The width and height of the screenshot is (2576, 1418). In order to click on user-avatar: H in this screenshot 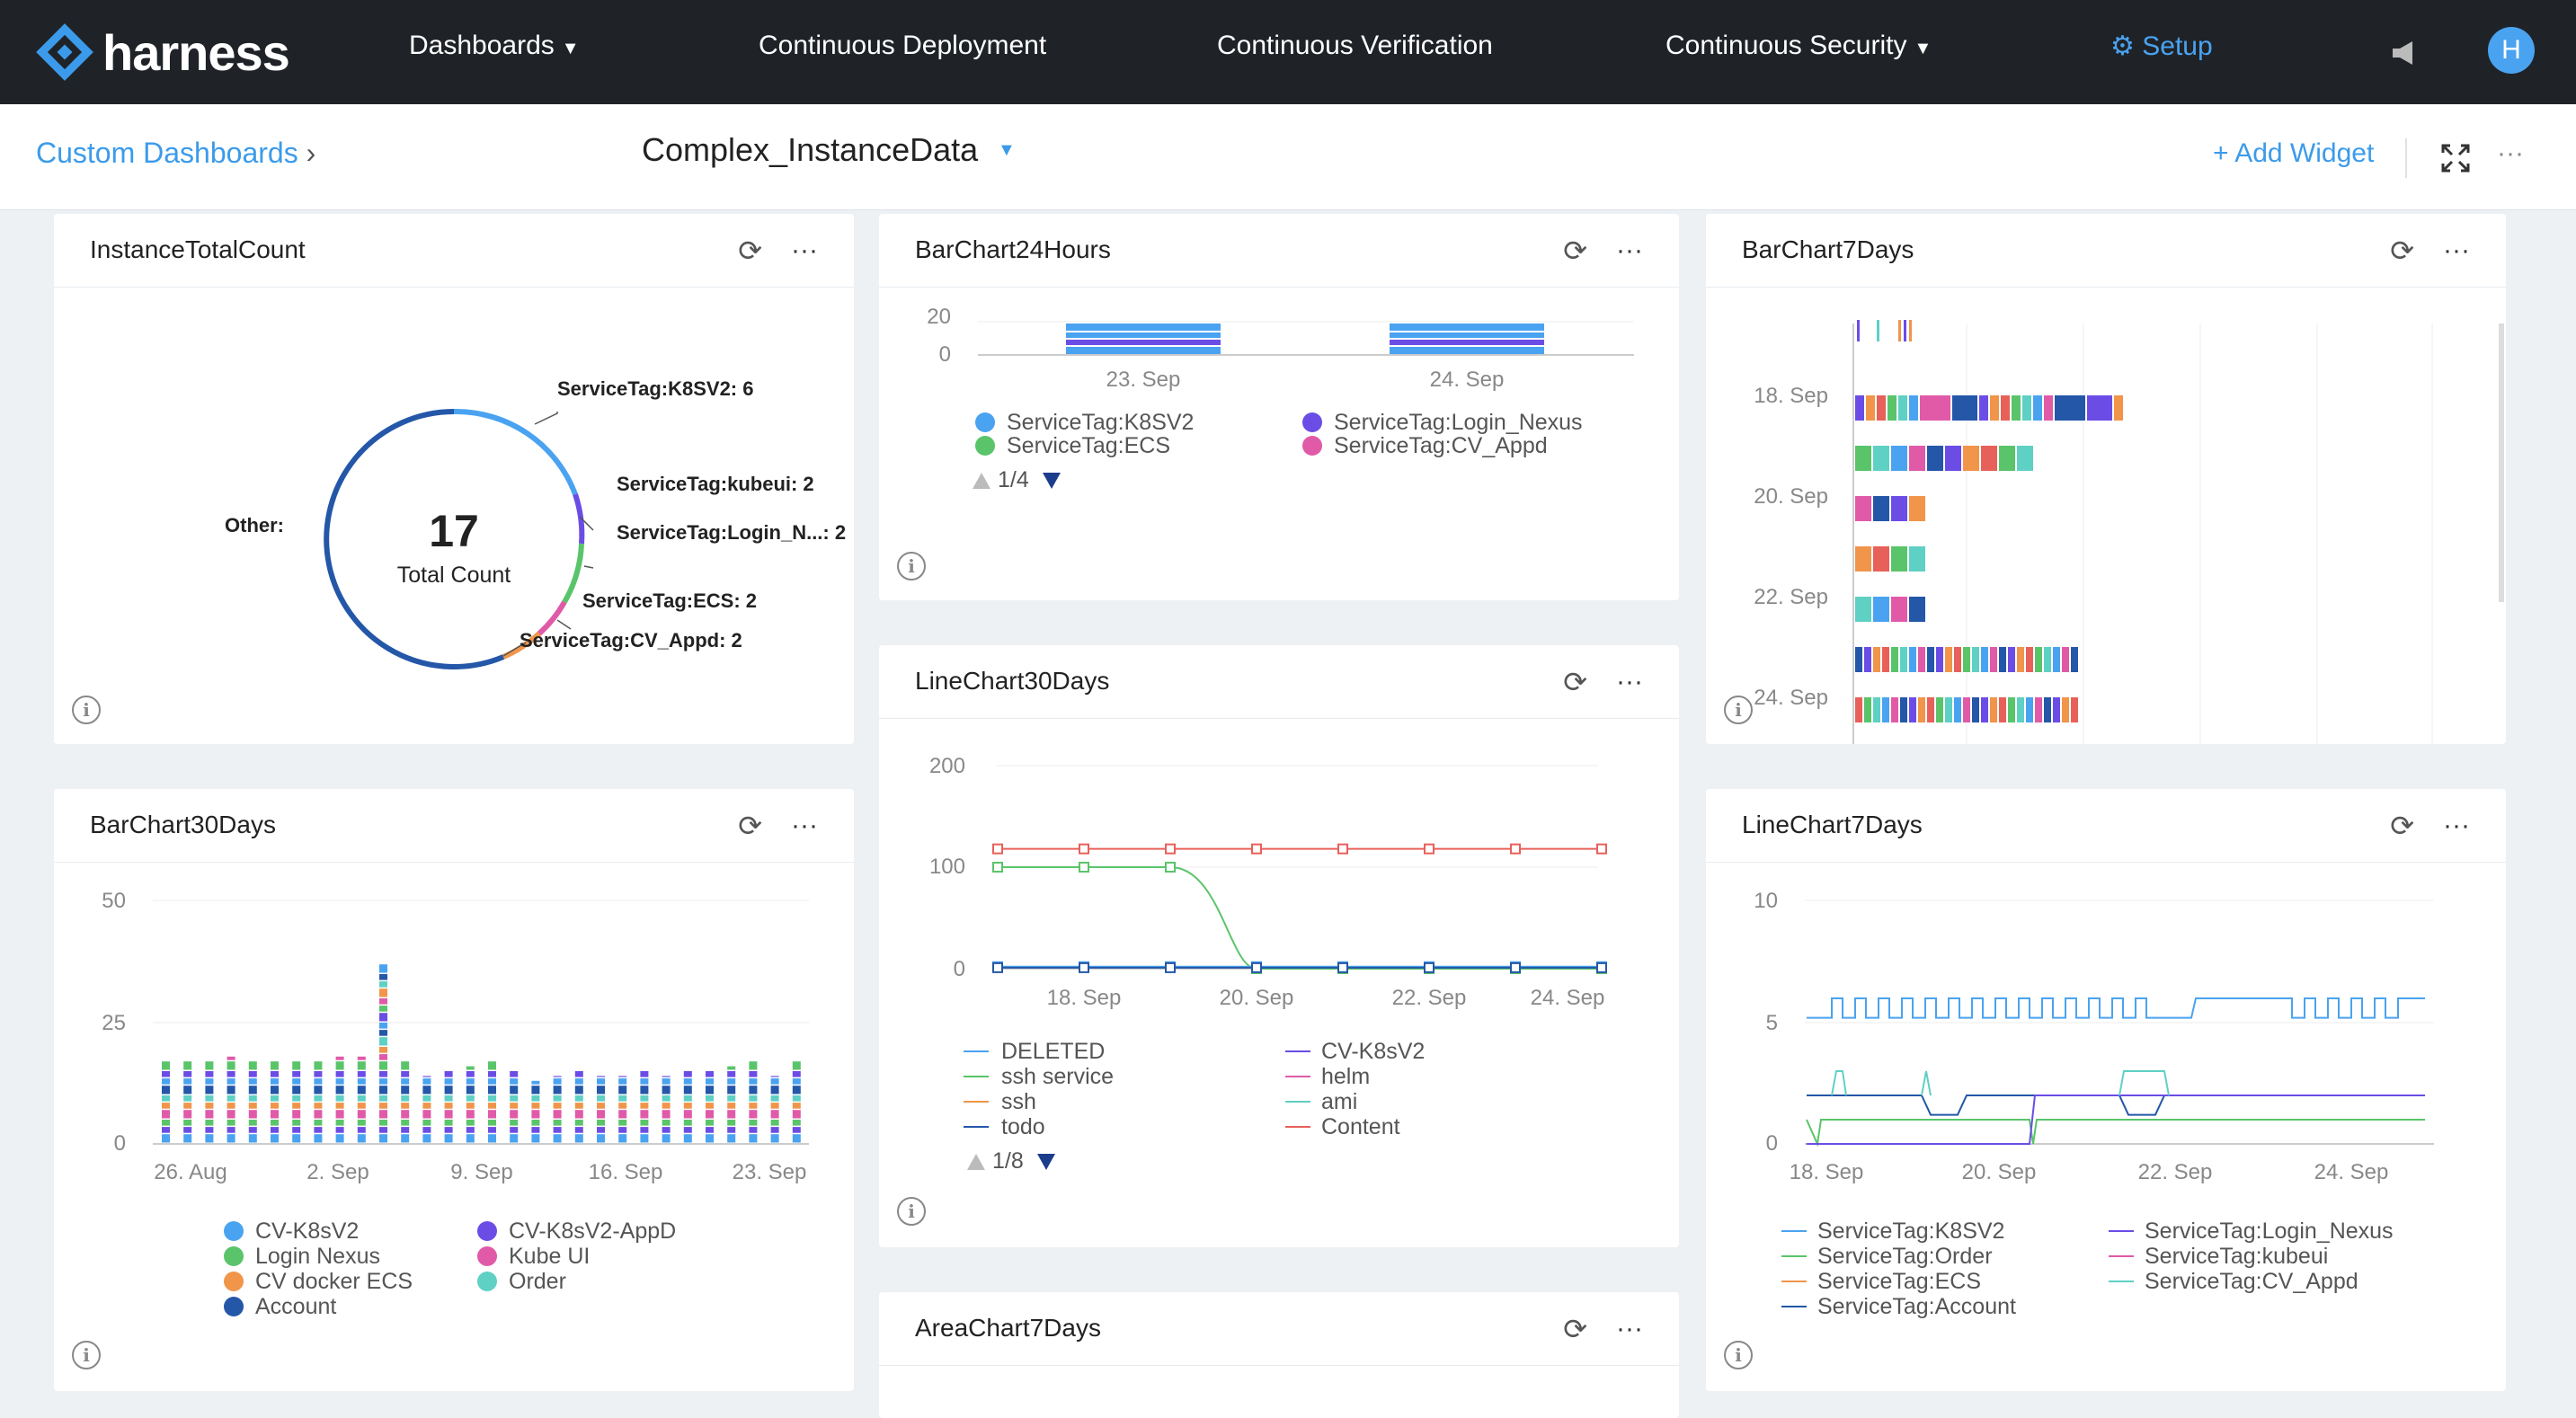, I will do `click(2511, 50)`.